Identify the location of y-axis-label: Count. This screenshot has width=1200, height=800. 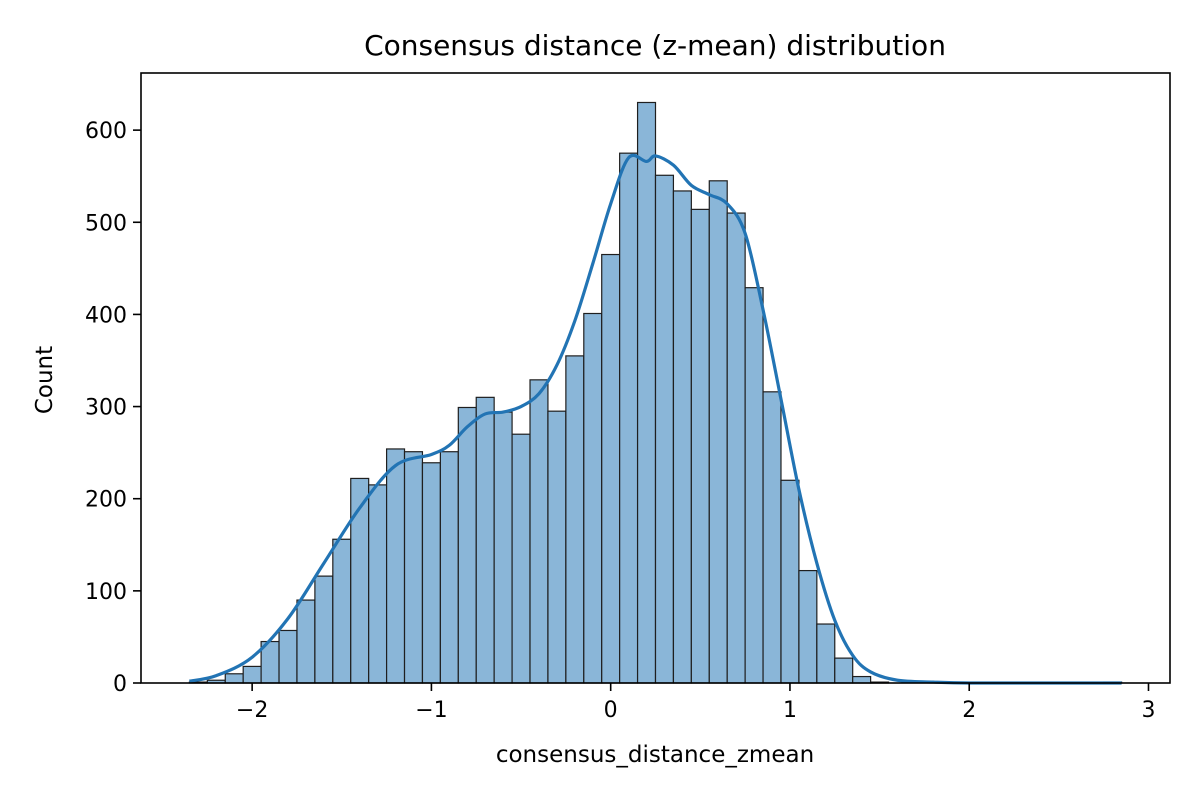
(45, 380).